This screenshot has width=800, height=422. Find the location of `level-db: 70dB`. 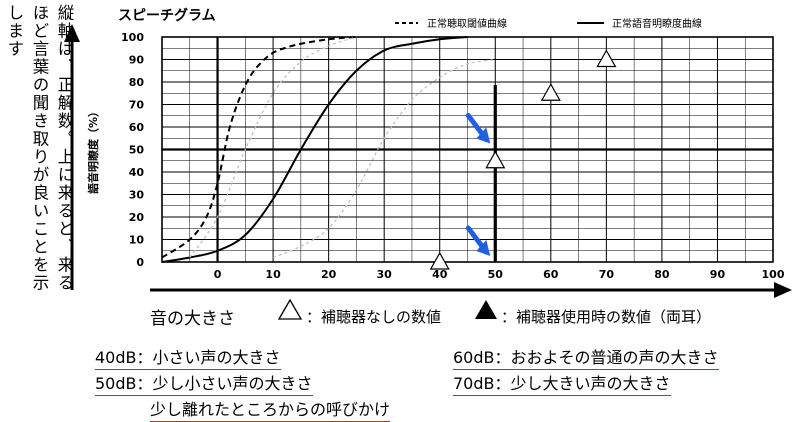

level-db: 70dB is located at coordinates (474, 383).